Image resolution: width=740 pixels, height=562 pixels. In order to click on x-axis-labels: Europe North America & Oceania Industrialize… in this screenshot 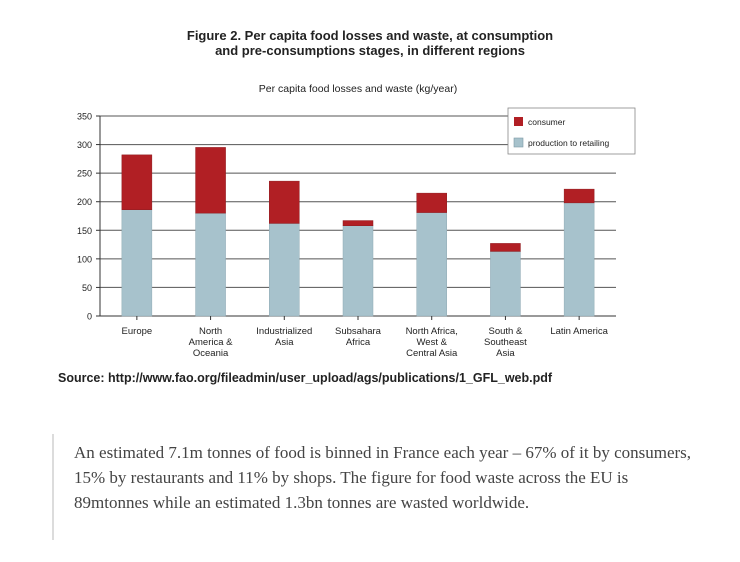, I will do `click(365, 337)`.